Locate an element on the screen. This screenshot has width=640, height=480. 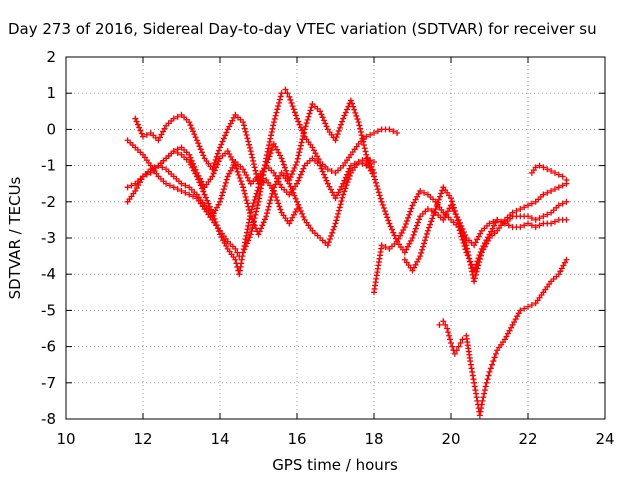
x-tick-label: 18 is located at coordinates (373, 439).